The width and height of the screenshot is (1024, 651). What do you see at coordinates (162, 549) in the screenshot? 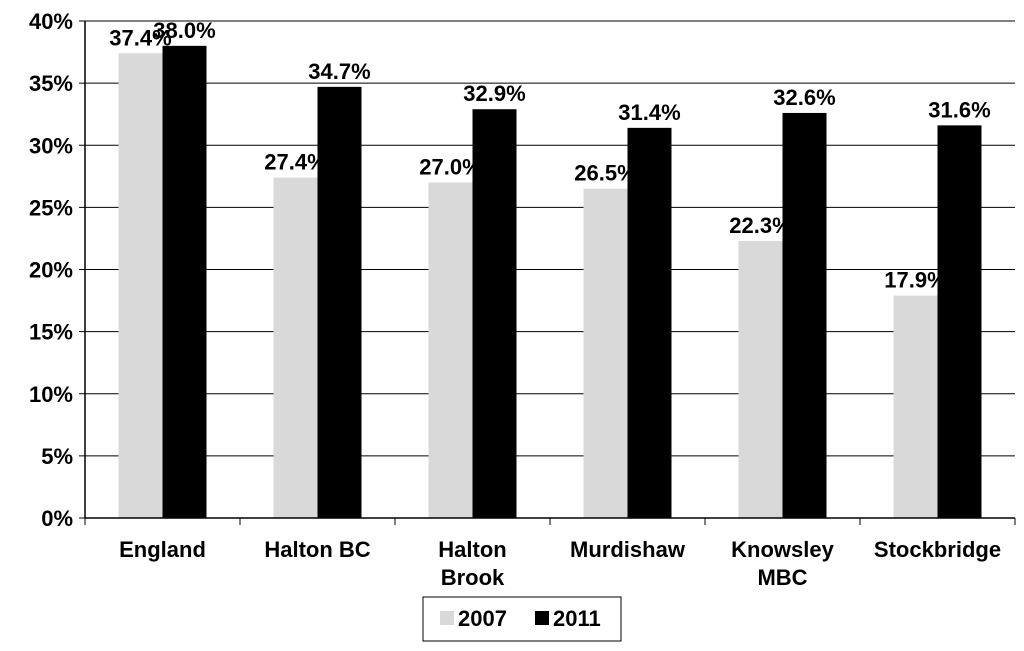
I see `x-tick-label: England` at bounding box center [162, 549].